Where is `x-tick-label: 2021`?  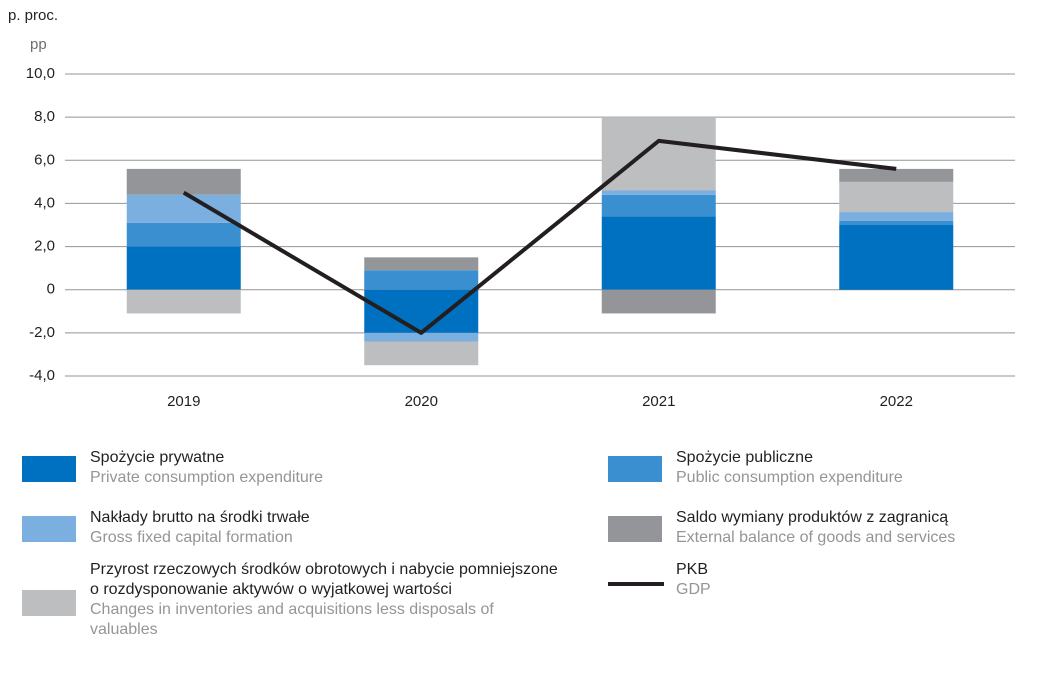
x-tick-label: 2021 is located at coordinates (658, 401).